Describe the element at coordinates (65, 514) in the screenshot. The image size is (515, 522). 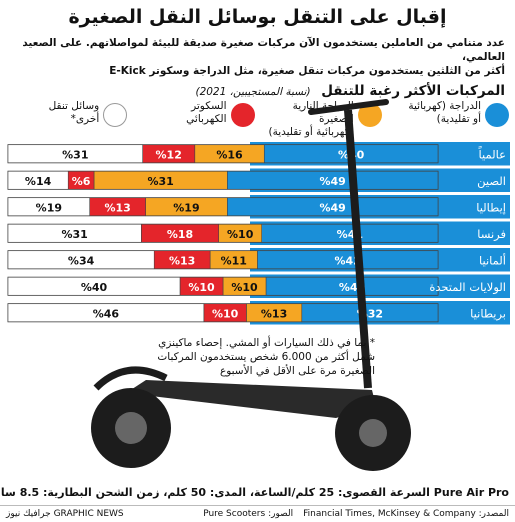
I see `footer-credit: GRAPHIC NEWS جرافيك نيوز` at that location.